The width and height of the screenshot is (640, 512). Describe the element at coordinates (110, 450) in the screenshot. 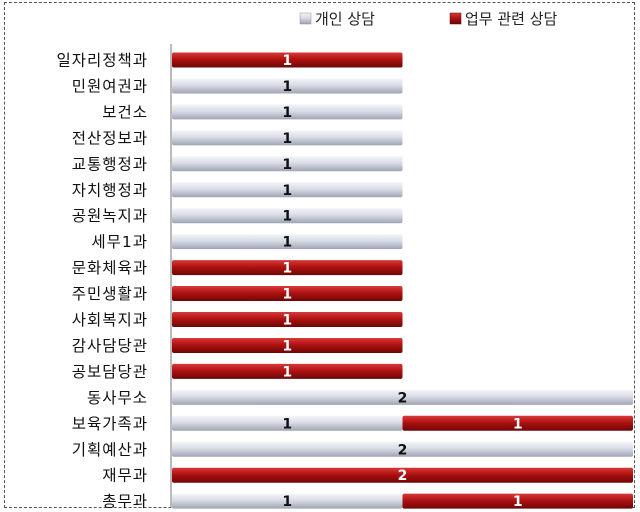

I see `category-label: 기획예산과` at that location.